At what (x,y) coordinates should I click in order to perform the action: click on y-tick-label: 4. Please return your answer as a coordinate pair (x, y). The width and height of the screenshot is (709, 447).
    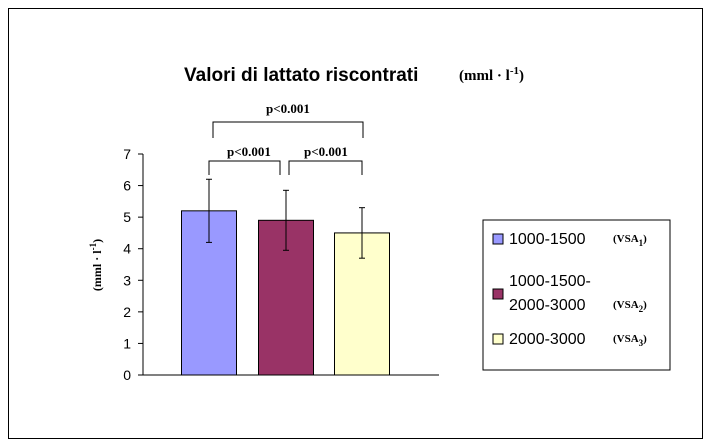
    Looking at the image, I should click on (127, 249).